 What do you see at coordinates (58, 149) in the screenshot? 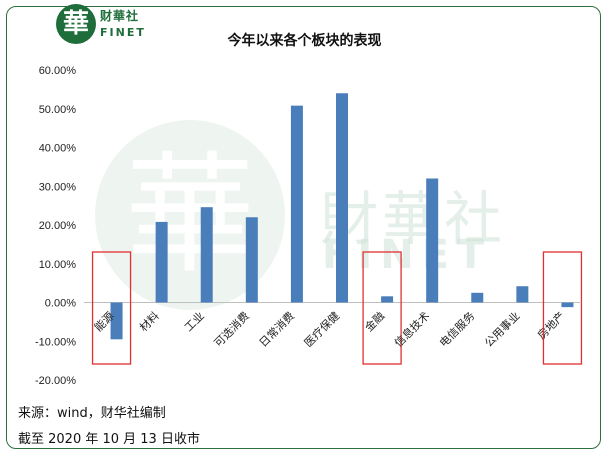
I see `y-tick-label: 40.00%` at bounding box center [58, 149].